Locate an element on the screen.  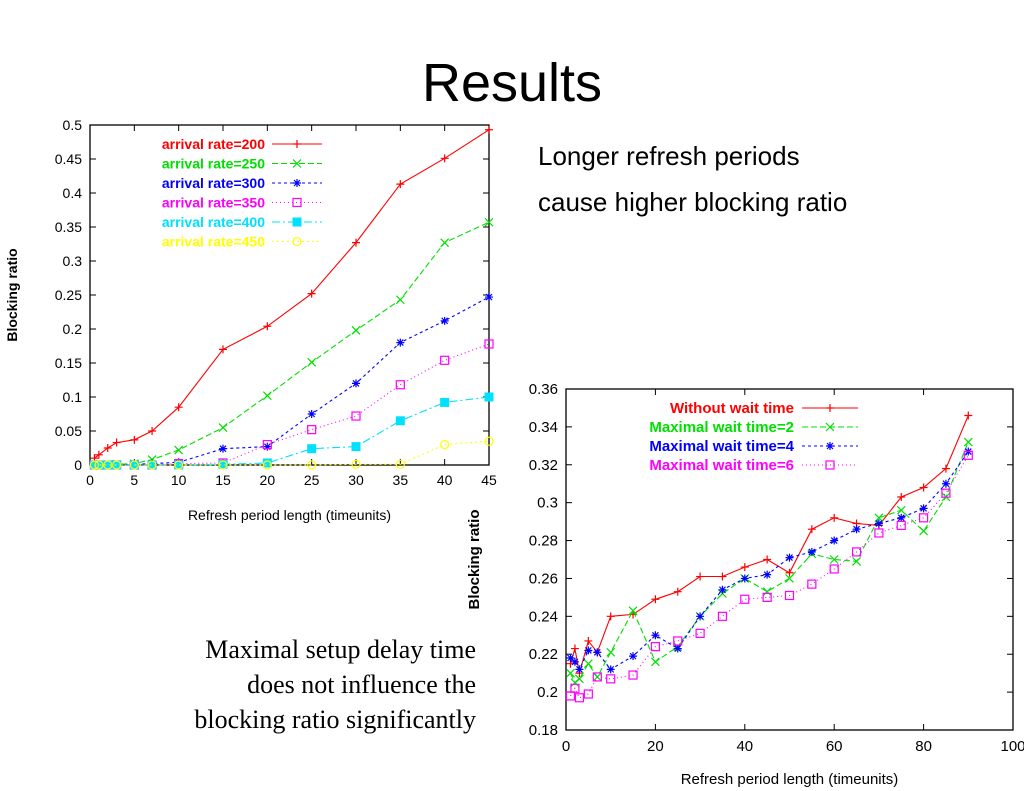
y-tick-label: 0.18 is located at coordinates (543, 730).